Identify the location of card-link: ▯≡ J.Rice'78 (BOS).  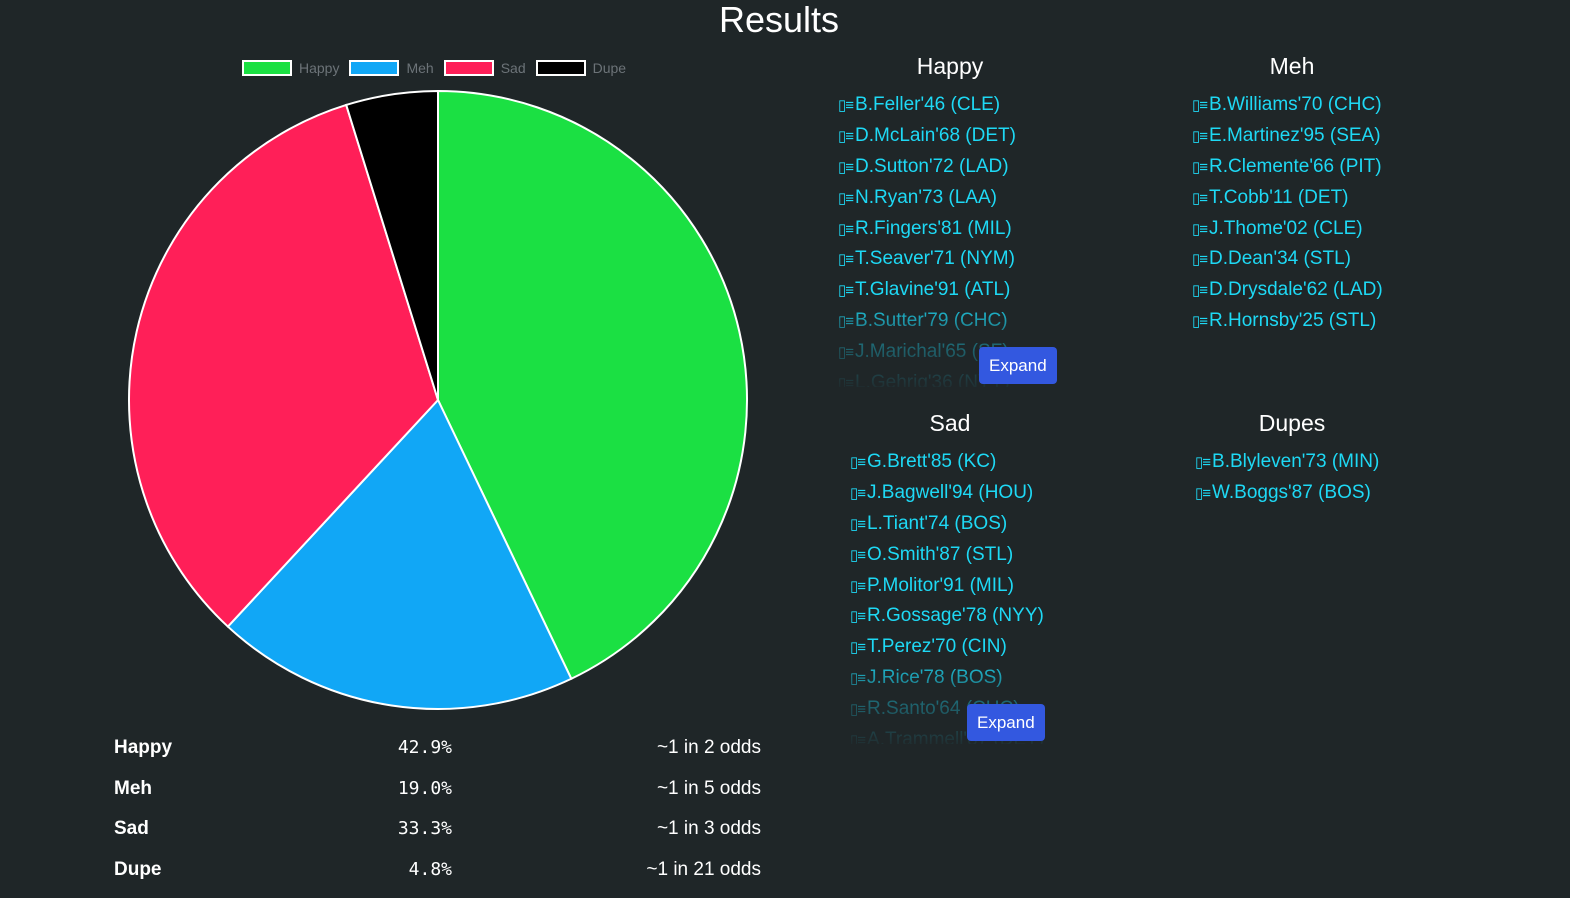
(985, 678).